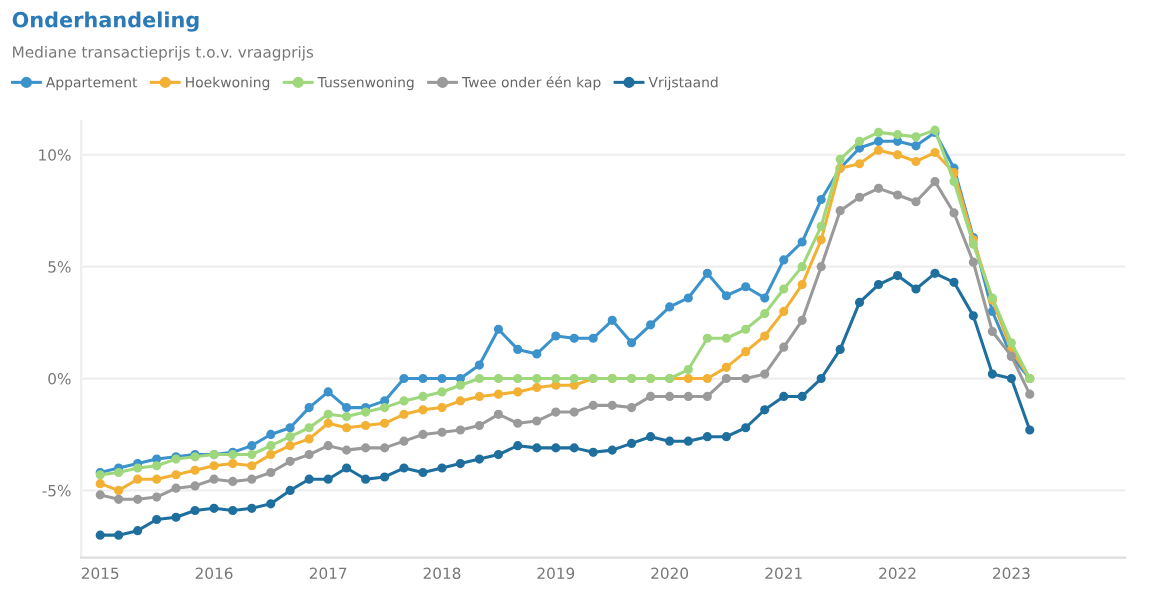 The image size is (1160, 606). I want to click on chart-title: Onderhandeling, so click(105, 21).